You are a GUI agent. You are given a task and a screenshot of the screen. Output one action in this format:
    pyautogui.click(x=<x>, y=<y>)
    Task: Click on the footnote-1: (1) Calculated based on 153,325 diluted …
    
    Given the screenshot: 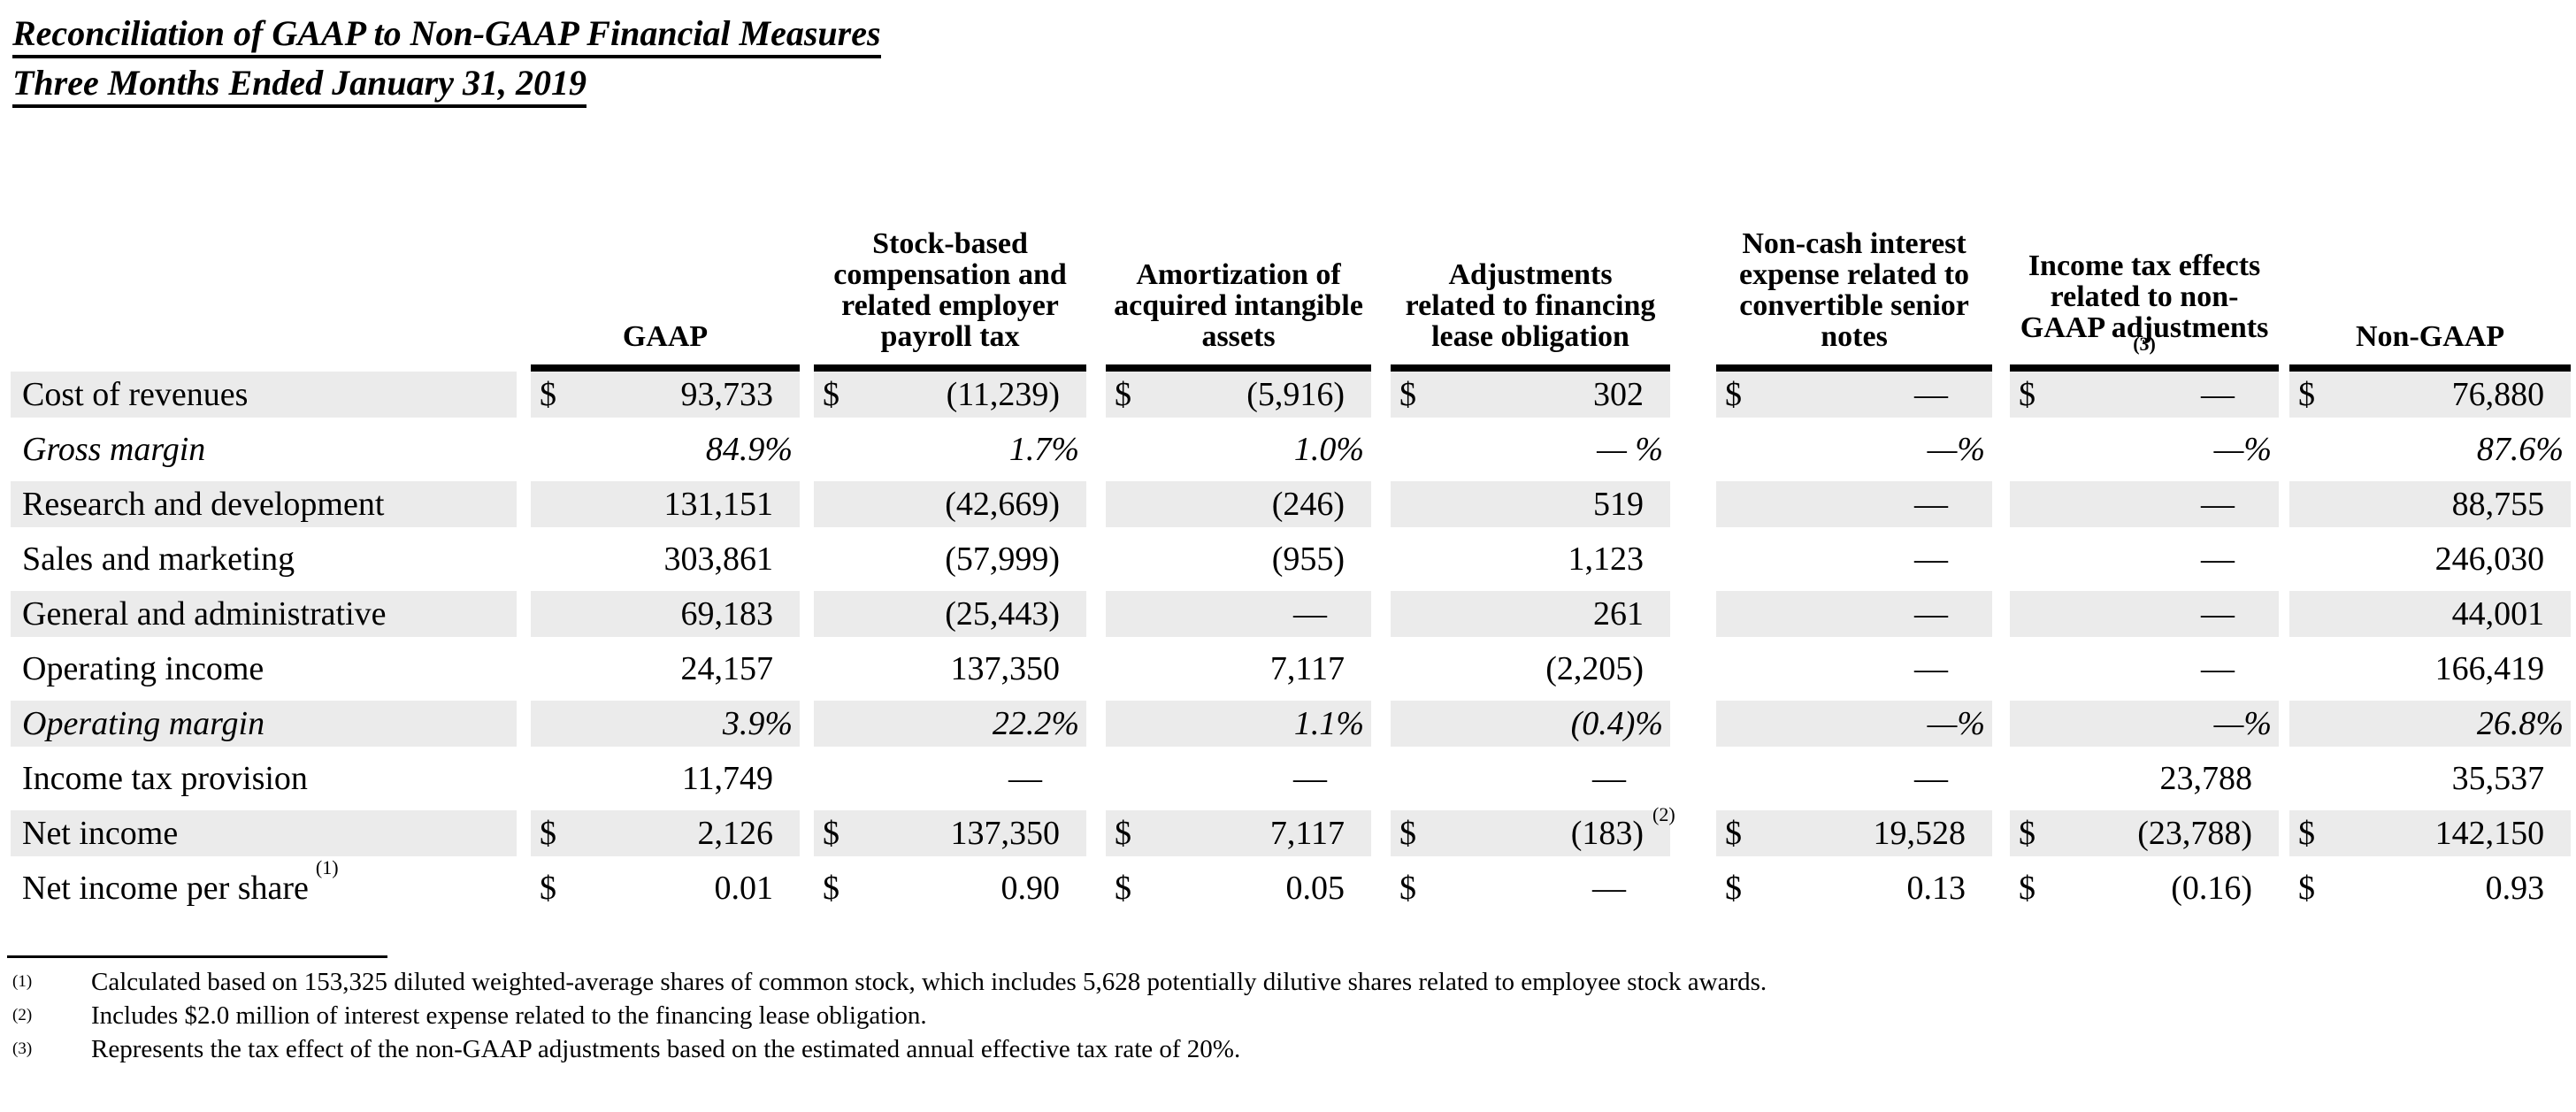 What is the action you would take?
    pyautogui.click(x=1291, y=982)
    